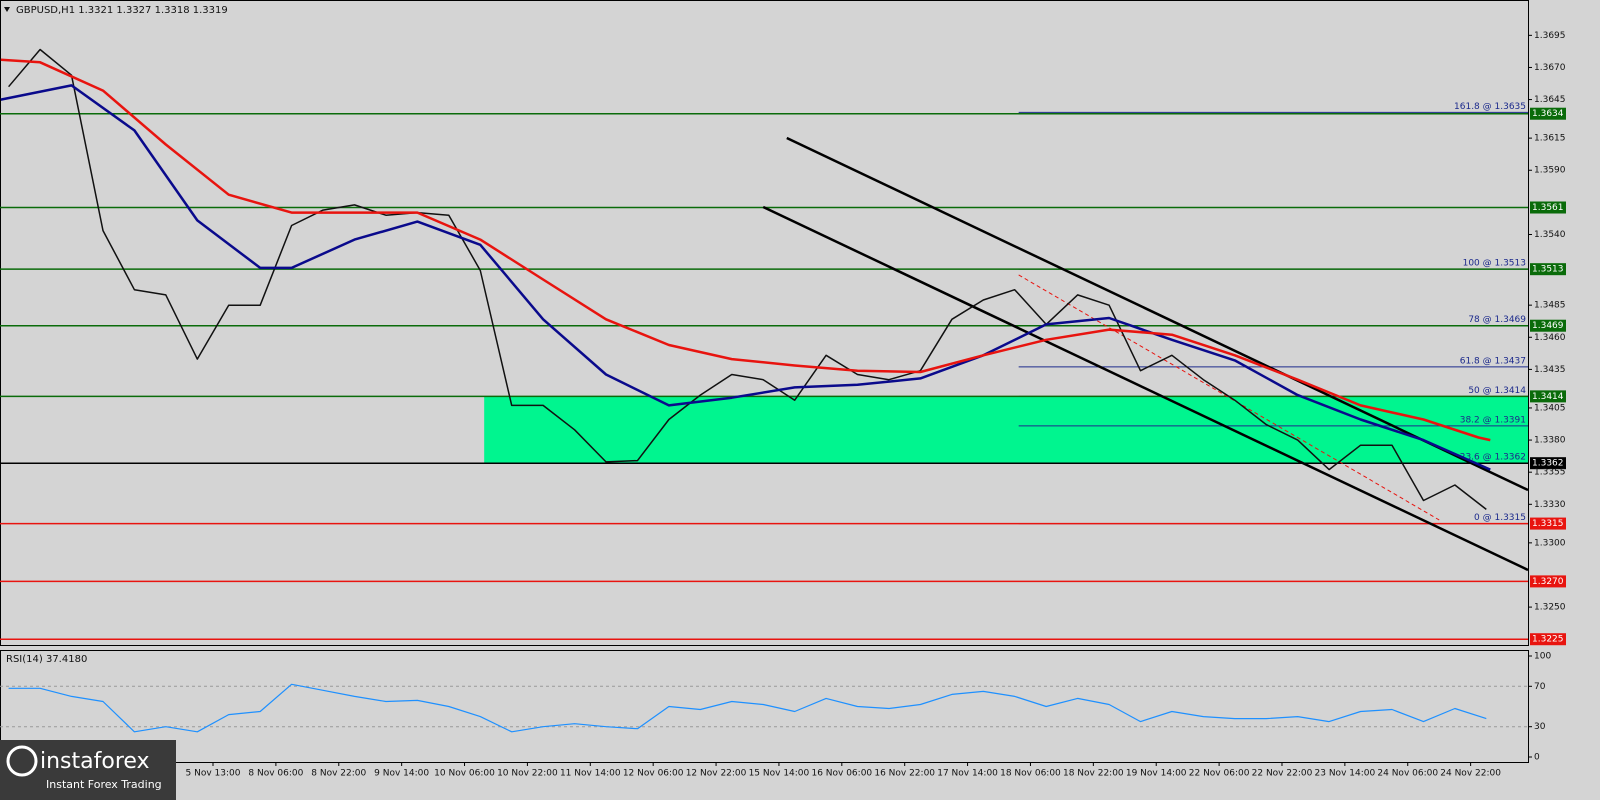 This screenshot has width=1600, height=800. Describe the element at coordinates (1345, 774) in the screenshot. I see `x-tick-label: 23 Nov 14:00` at that location.